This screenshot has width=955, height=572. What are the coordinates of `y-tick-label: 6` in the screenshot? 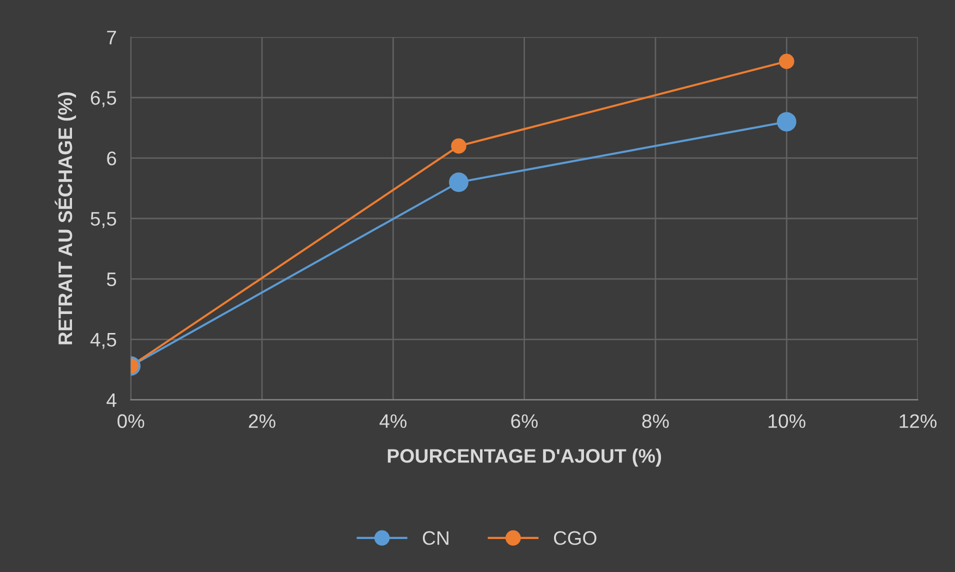 It's located at (111, 159).